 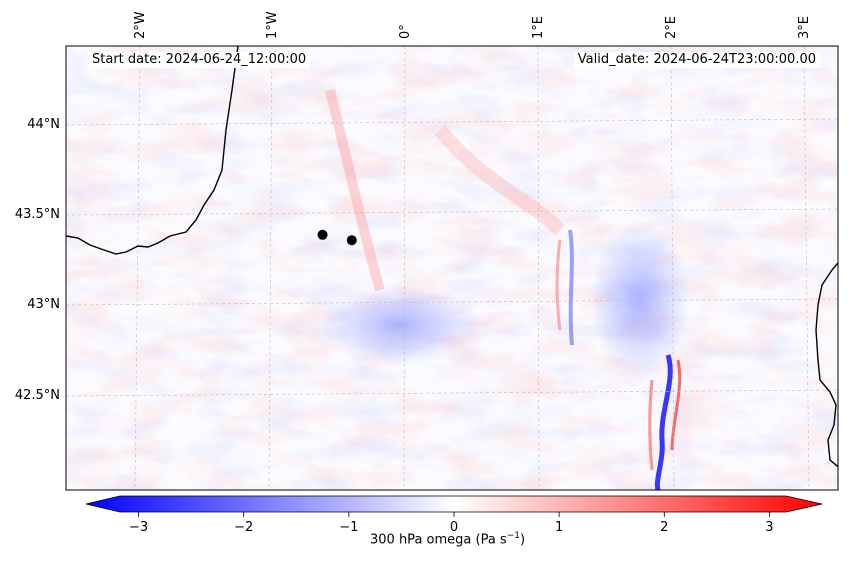 I want to click on colorbar-tick-label: −1, so click(x=349, y=527).